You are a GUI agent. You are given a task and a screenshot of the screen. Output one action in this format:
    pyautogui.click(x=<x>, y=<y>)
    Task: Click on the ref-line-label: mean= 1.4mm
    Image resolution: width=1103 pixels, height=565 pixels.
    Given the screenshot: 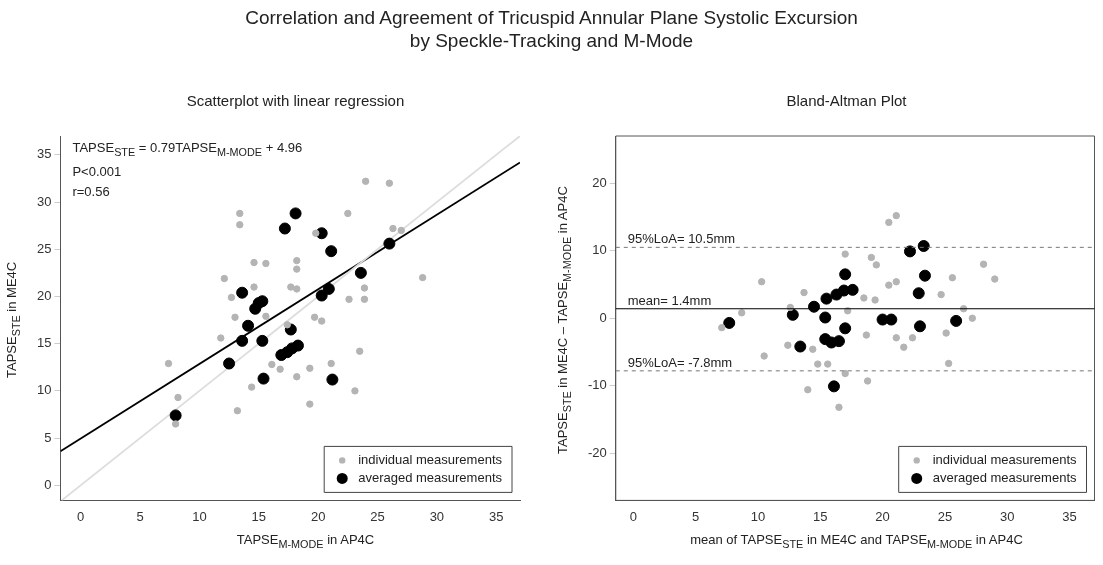 What is the action you would take?
    pyautogui.click(x=669, y=300)
    